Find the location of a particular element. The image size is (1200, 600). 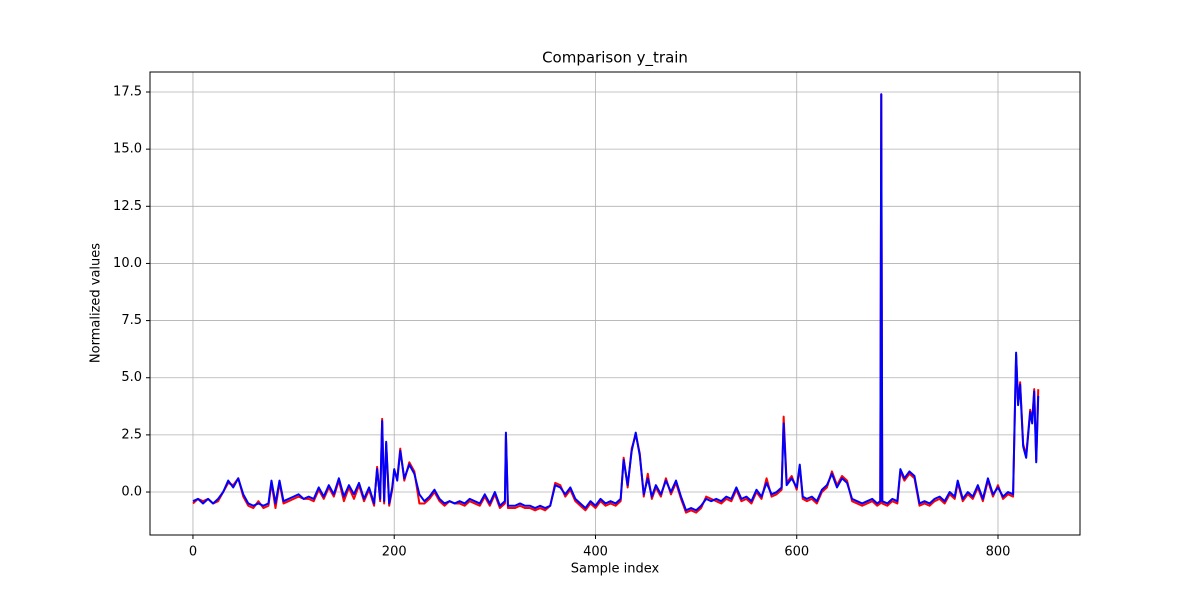

y-tick-label: 17.5 is located at coordinates (127, 92).